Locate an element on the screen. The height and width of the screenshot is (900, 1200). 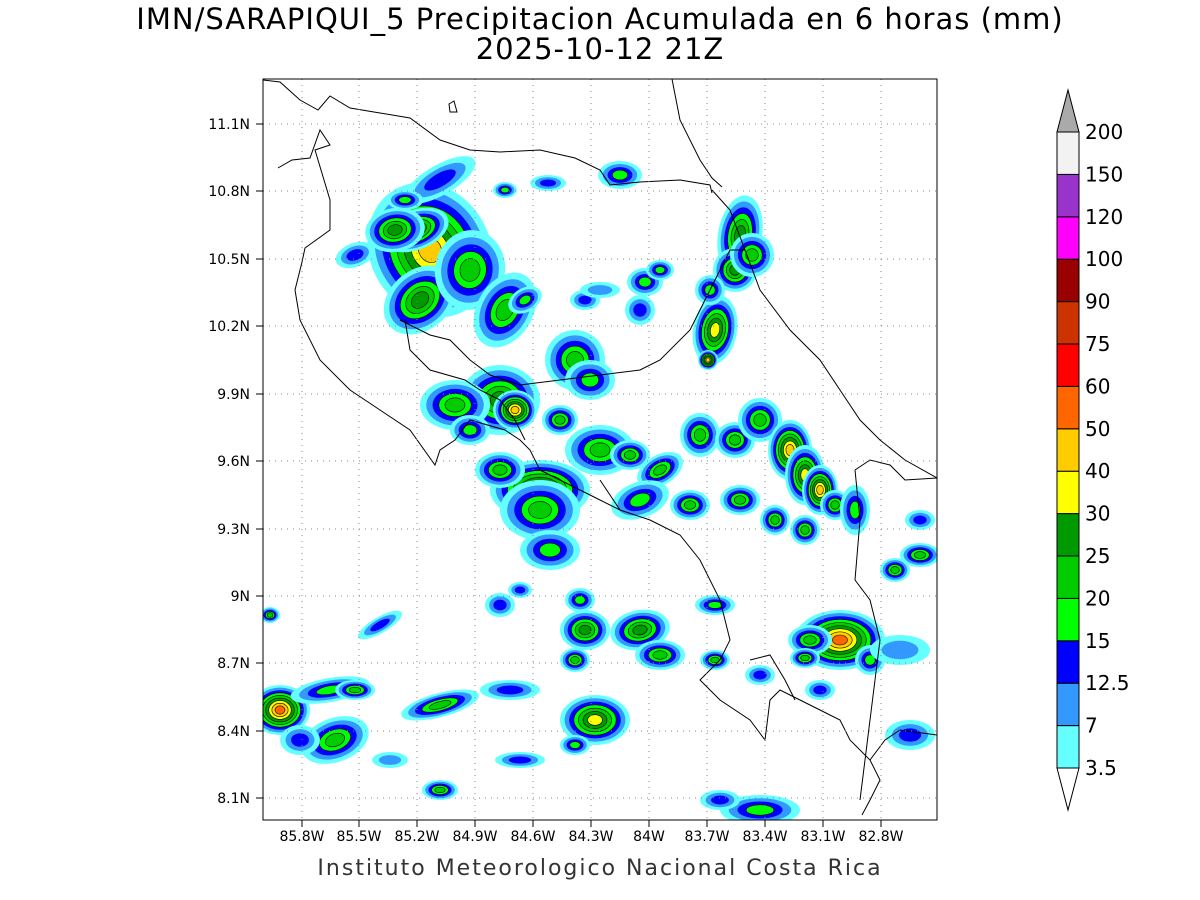
colorbar-label: 50 is located at coordinates (1097, 429).